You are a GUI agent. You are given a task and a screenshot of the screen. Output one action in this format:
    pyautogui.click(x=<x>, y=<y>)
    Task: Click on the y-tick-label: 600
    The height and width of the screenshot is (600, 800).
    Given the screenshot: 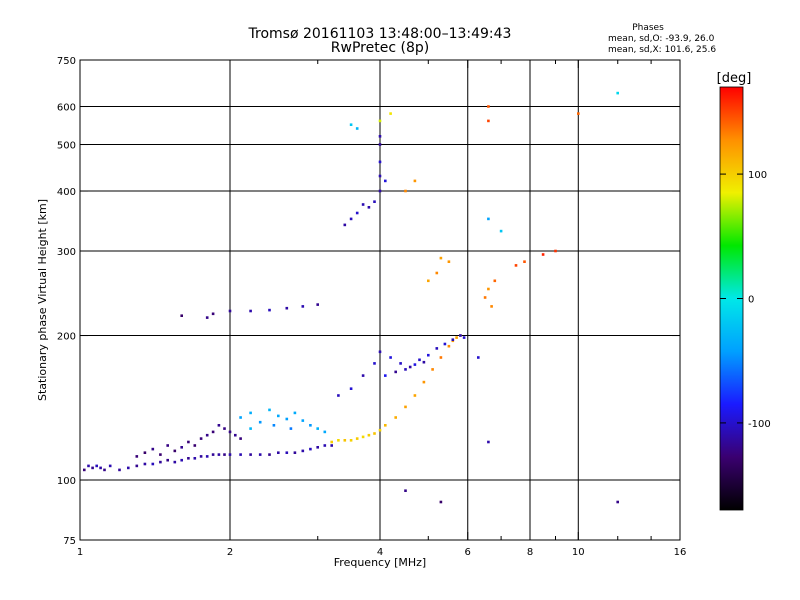 What is the action you would take?
    pyautogui.click(x=66, y=108)
    